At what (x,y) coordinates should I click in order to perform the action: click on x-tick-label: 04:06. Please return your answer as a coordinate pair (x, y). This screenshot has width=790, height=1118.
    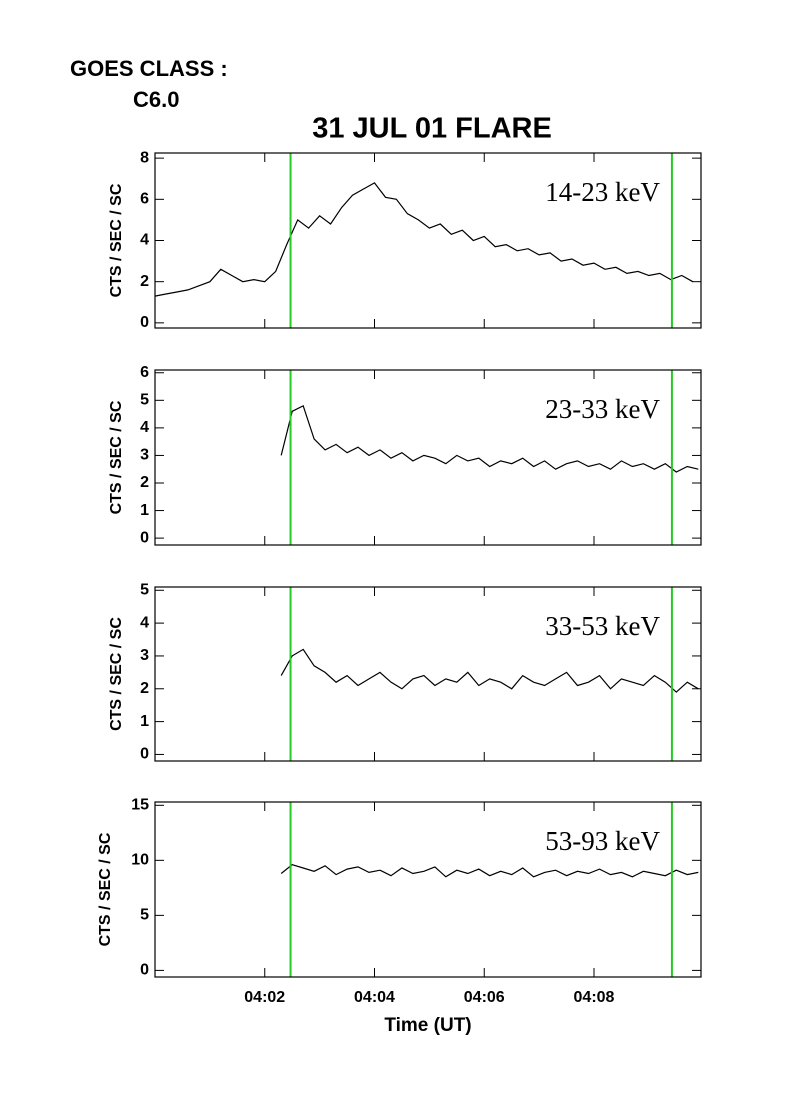
    Looking at the image, I should click on (484, 997).